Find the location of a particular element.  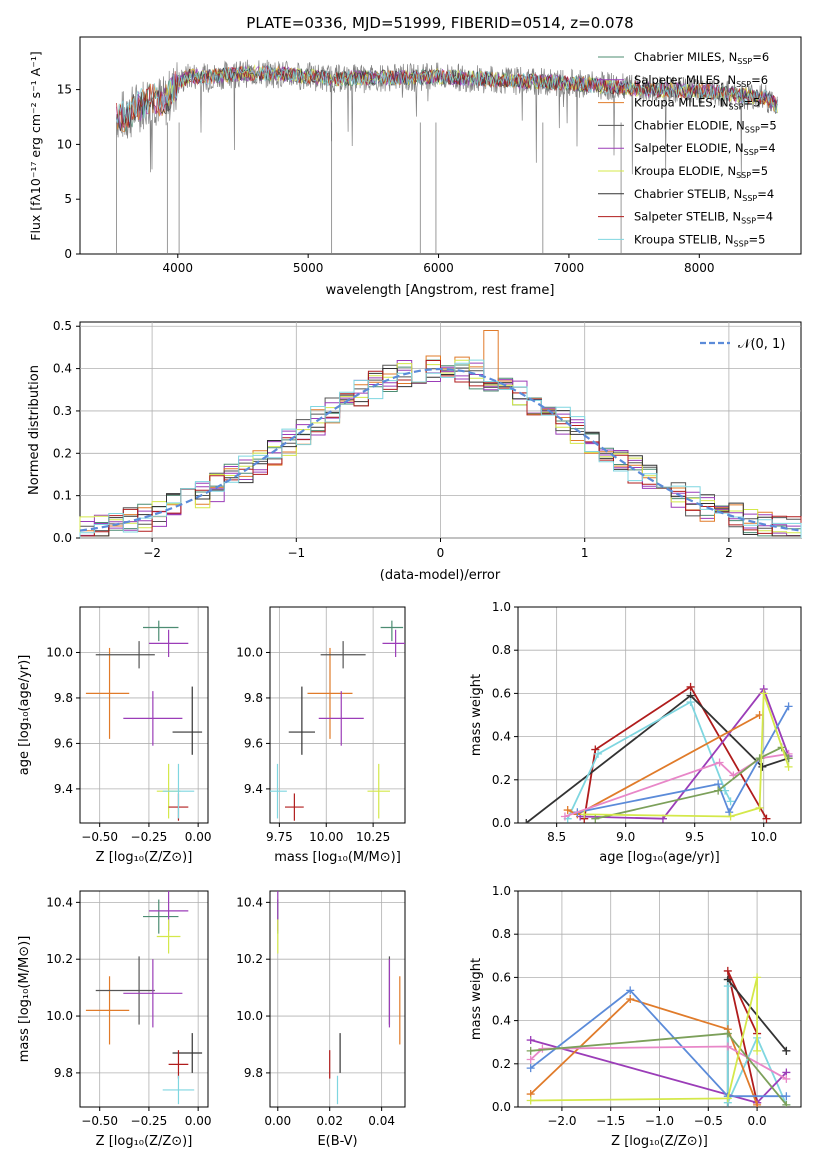

x-tick-label: −0.50 is located at coordinates (99, 1121).